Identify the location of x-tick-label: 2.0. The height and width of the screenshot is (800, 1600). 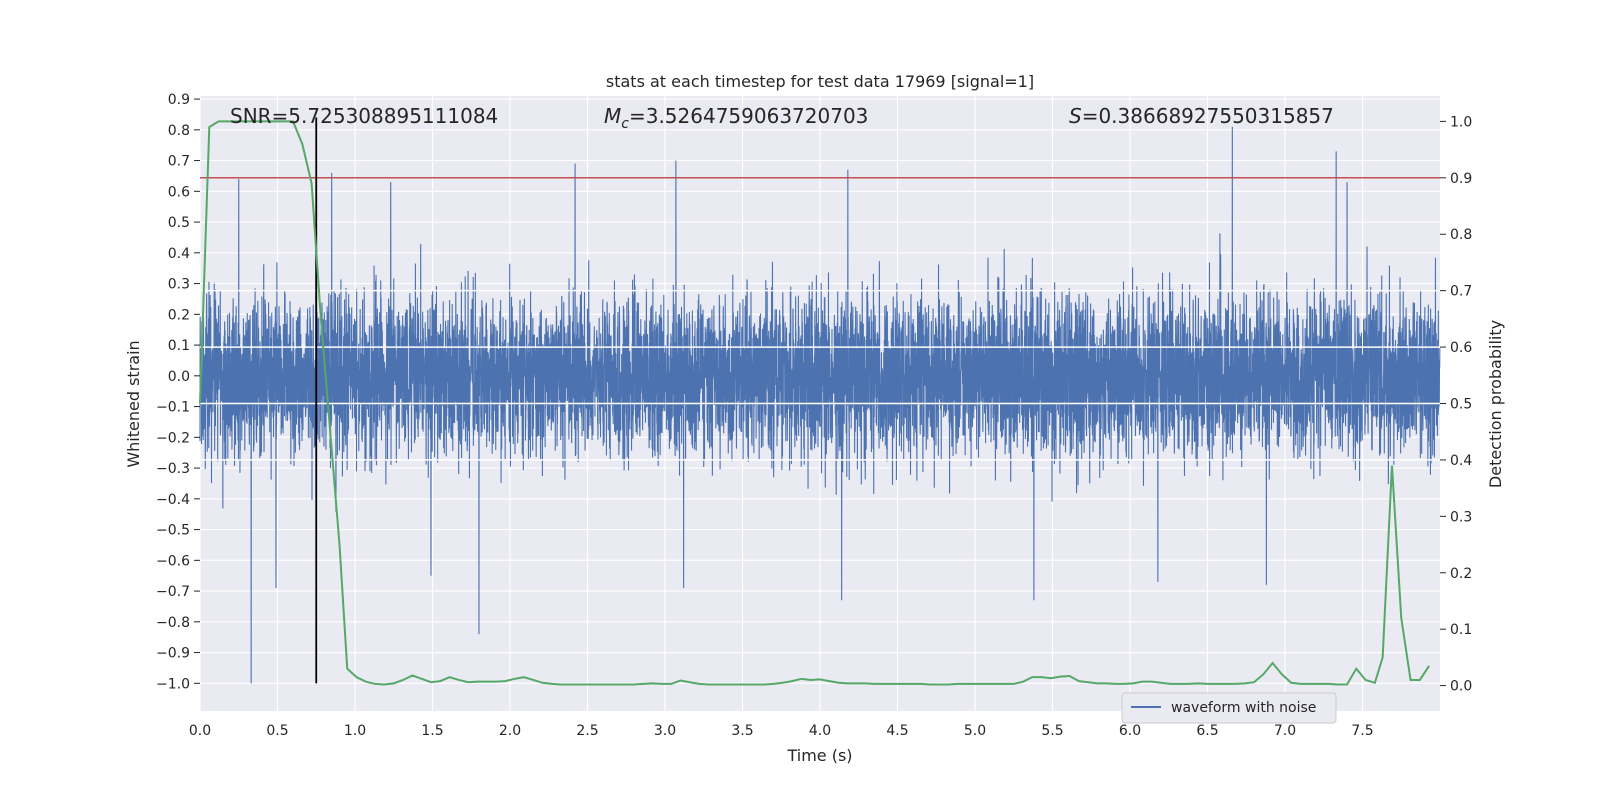
(510, 731).